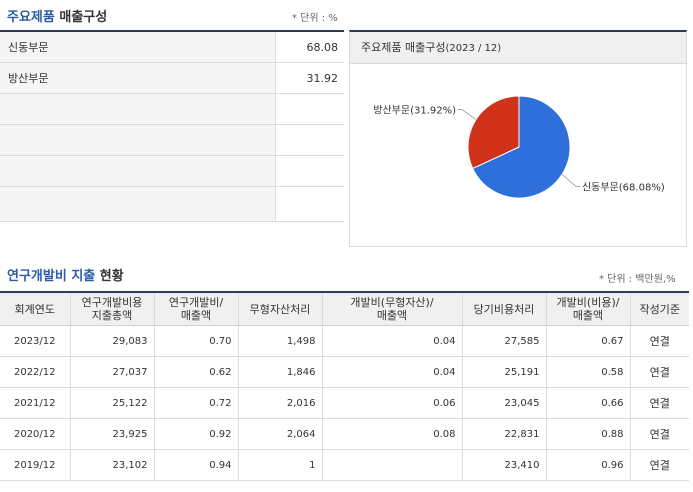 This screenshot has width=693, height=492. What do you see at coordinates (280, 465) in the screenshot?
I see `rnd-value-cell: 1` at bounding box center [280, 465].